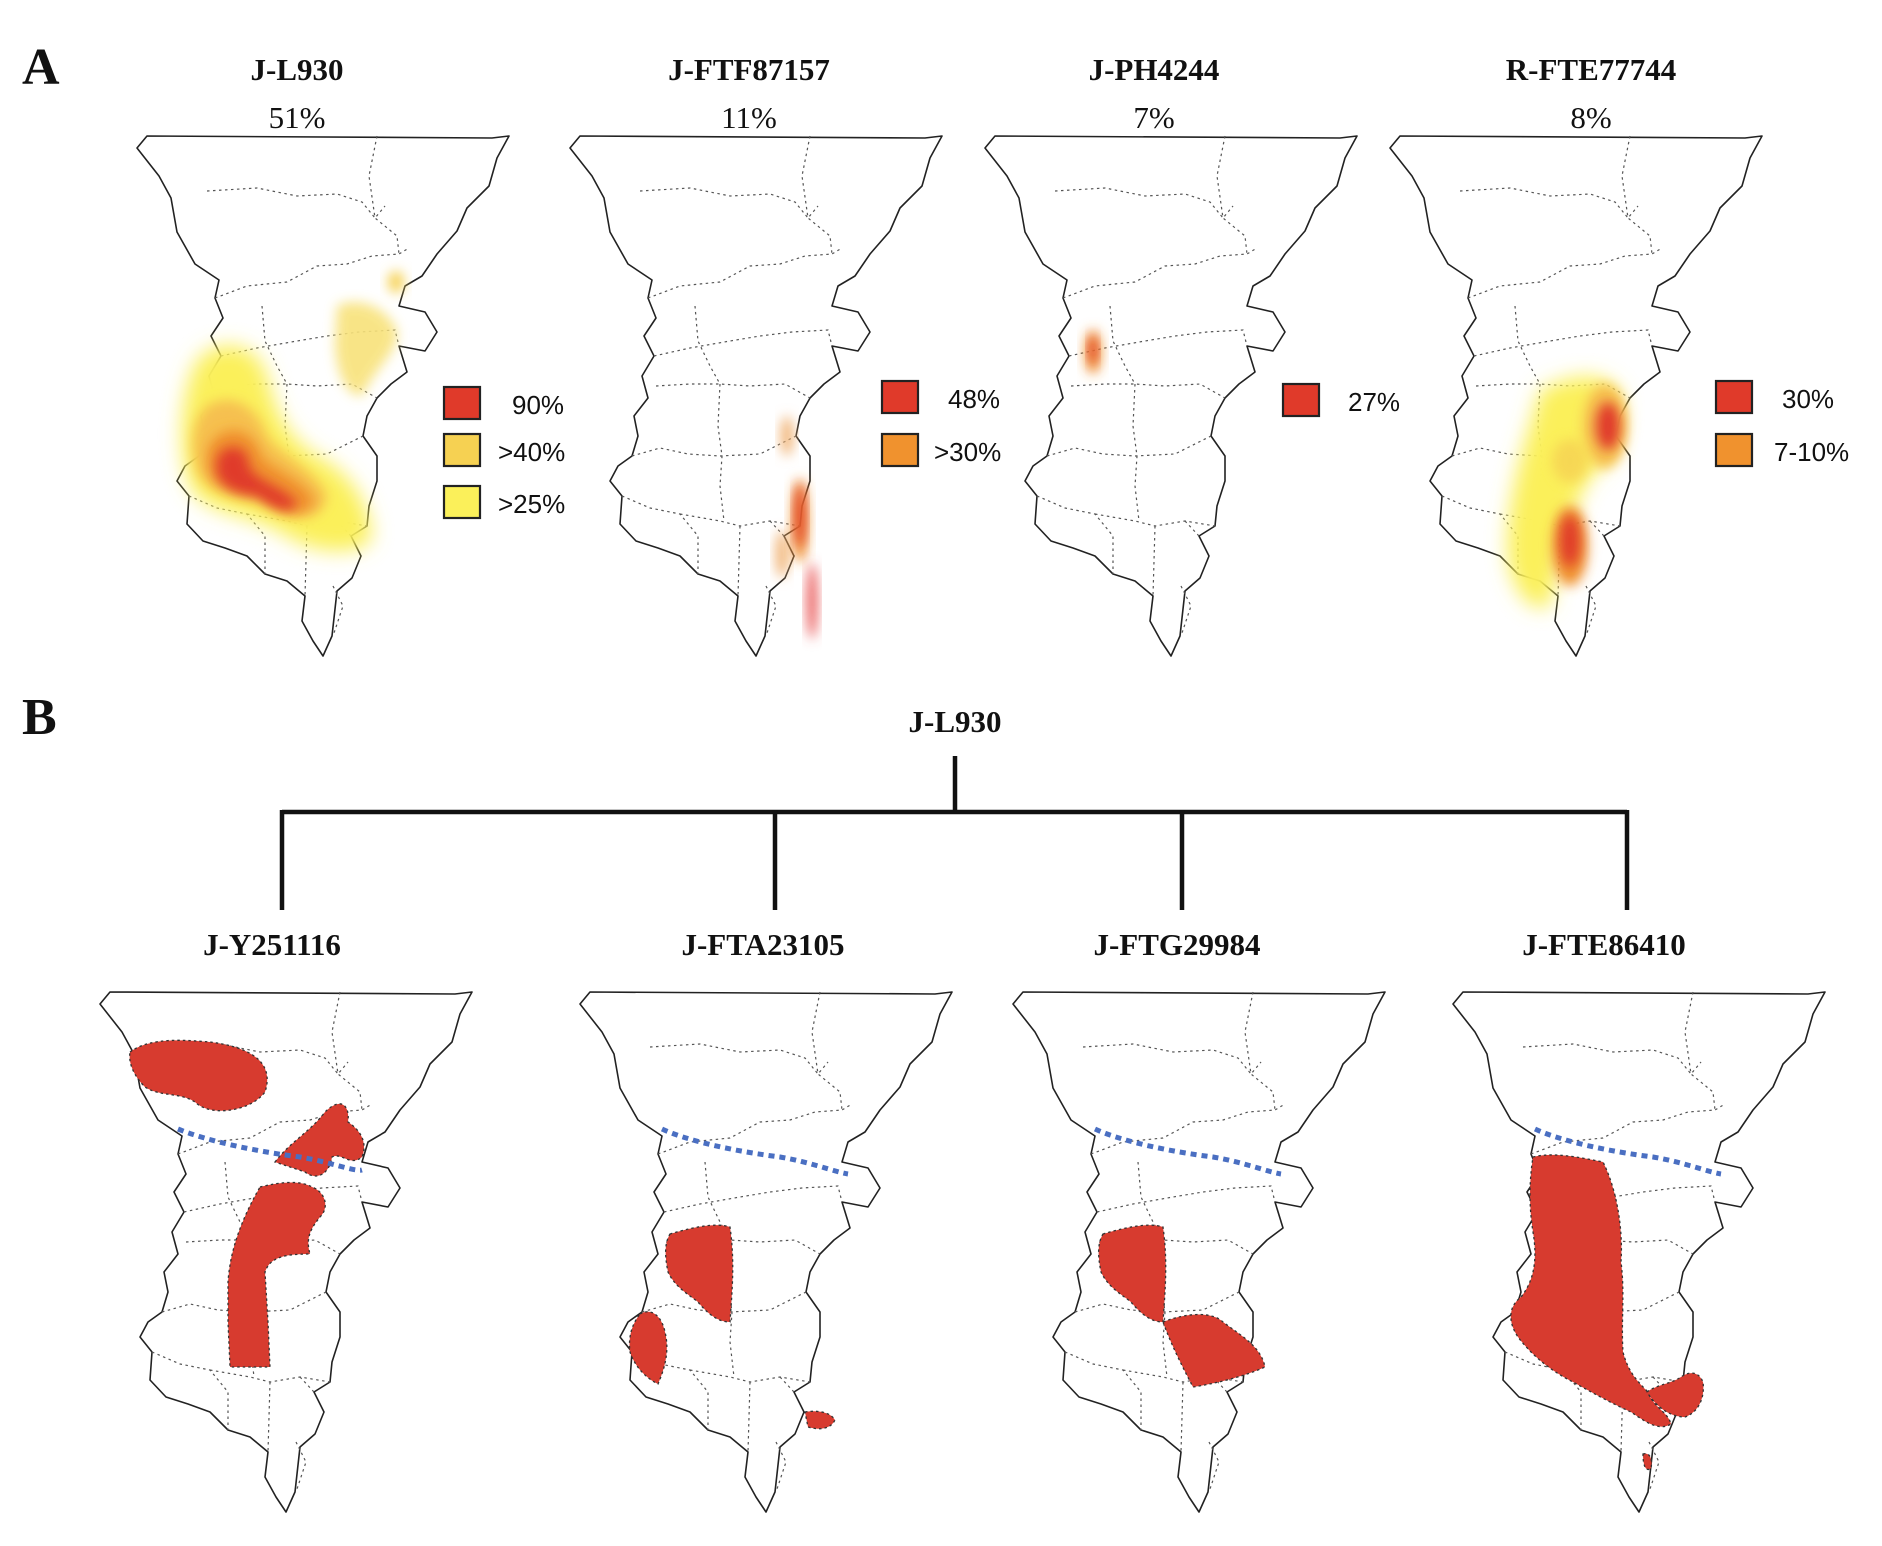  I want to click on legend: 27%, so click(1340, 400).